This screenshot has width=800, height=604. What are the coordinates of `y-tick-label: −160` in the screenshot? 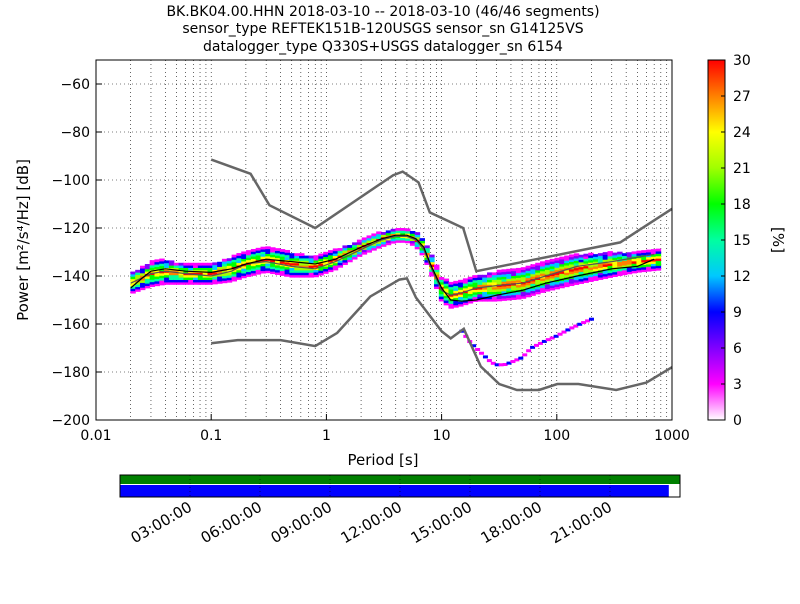 It's located at (71, 325).